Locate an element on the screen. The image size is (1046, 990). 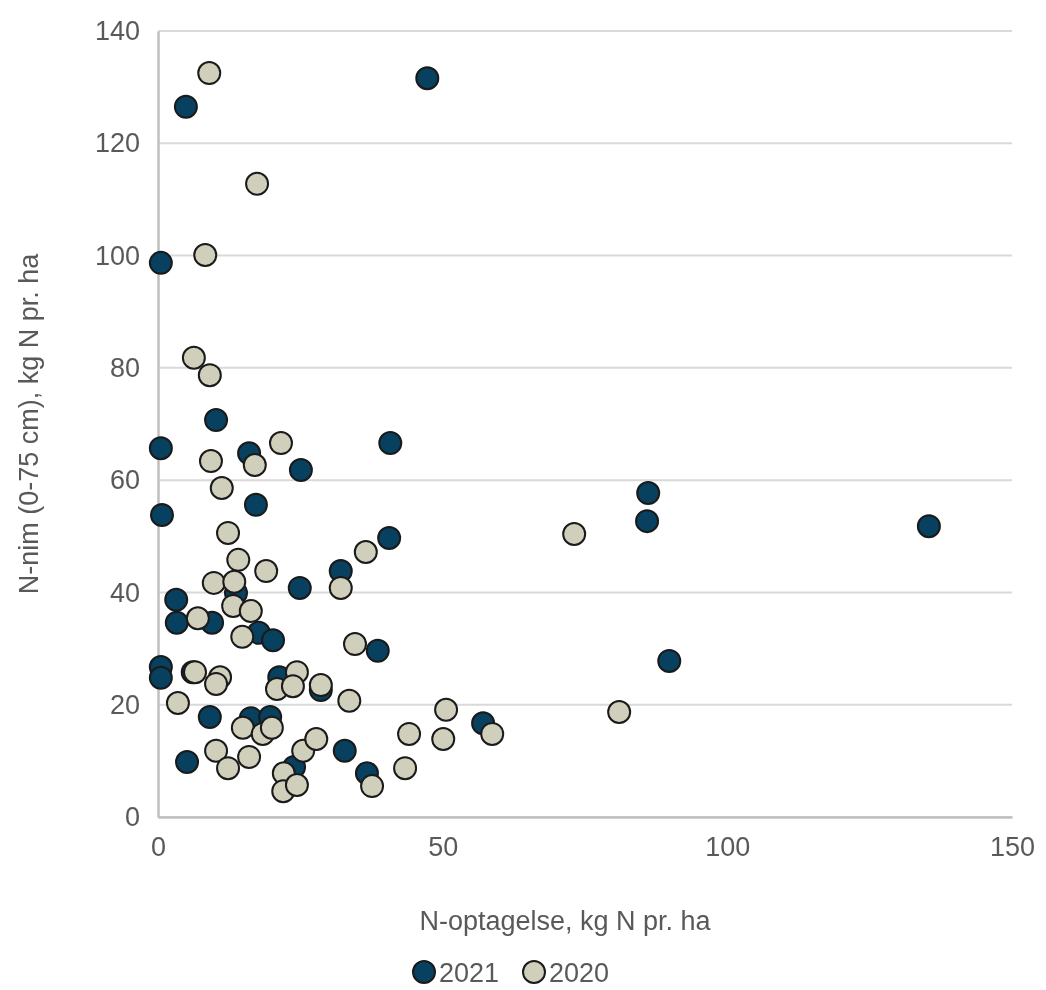
y-axis-title: N-nim (0-75 cm), kg N pr. ha is located at coordinates (29, 423).